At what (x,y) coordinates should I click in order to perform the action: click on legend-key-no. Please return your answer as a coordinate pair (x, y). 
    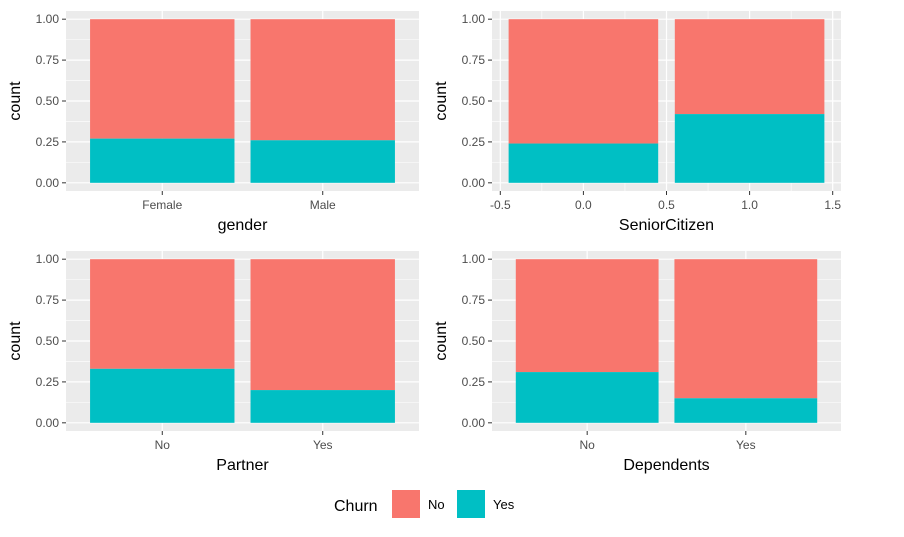
    Looking at the image, I should click on (406, 504).